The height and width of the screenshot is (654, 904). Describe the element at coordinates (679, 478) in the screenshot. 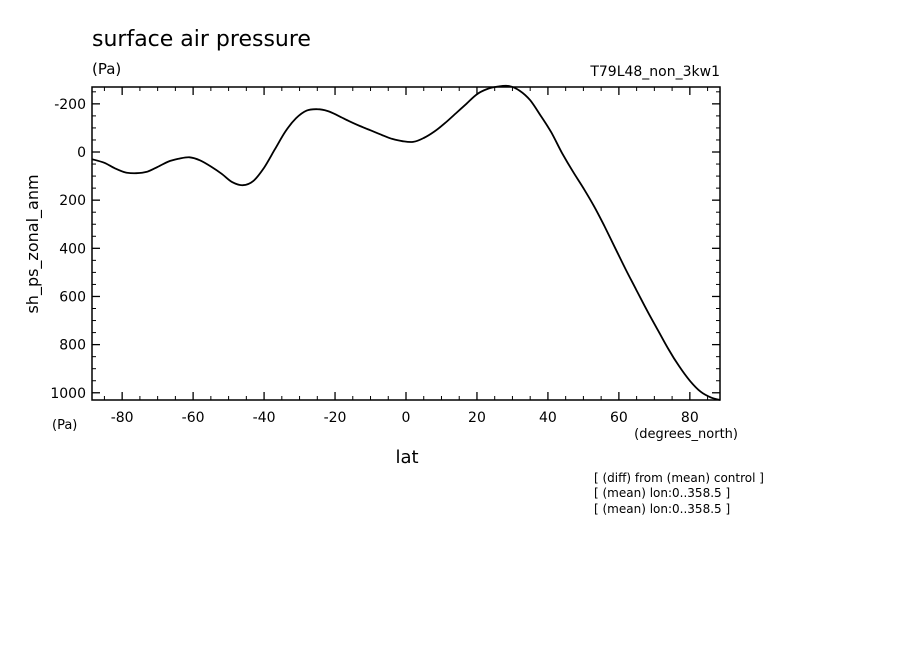

I see `note-line-1: [ (diff) from (mean) control ]` at that location.